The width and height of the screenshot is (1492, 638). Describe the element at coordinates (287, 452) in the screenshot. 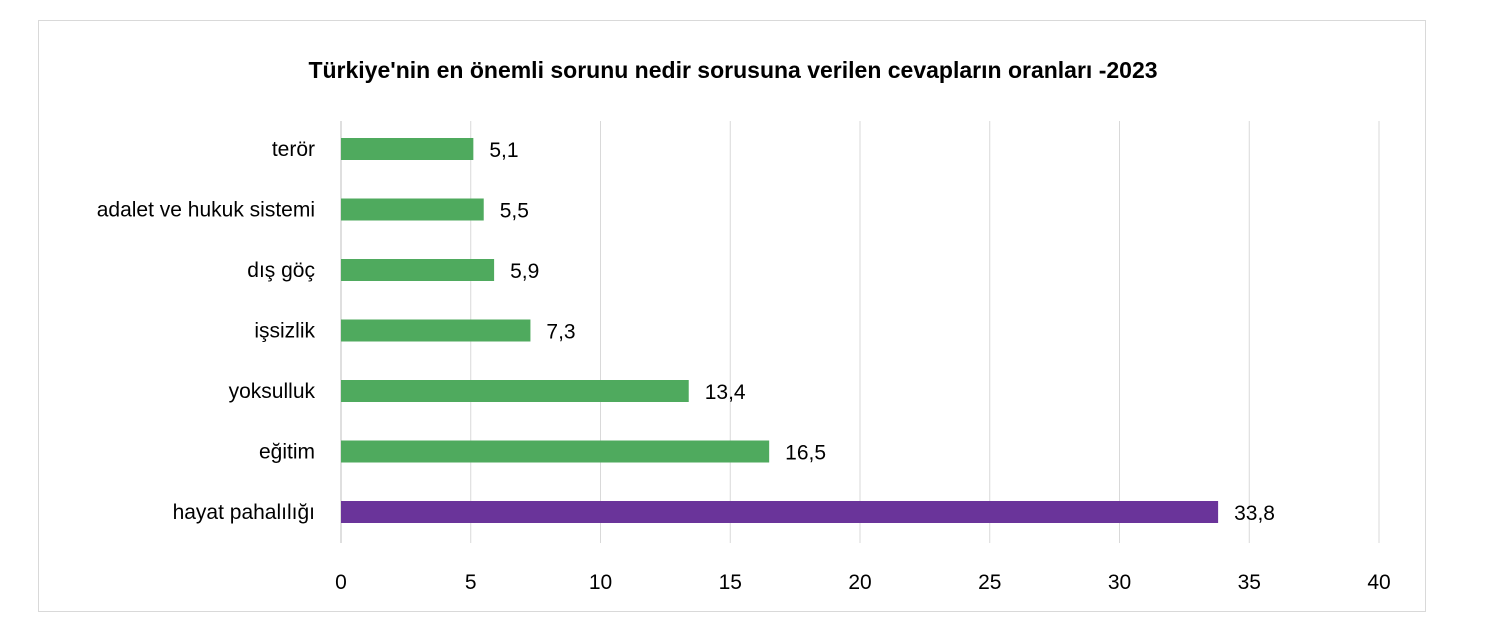

I see `category-label: eğitim` at that location.